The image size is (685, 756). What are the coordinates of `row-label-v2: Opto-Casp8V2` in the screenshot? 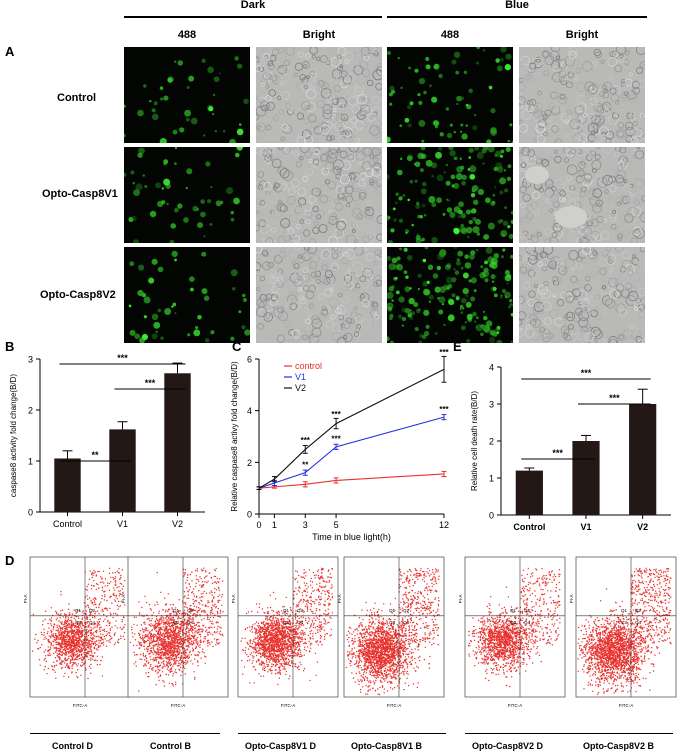 It's located at (78, 295).